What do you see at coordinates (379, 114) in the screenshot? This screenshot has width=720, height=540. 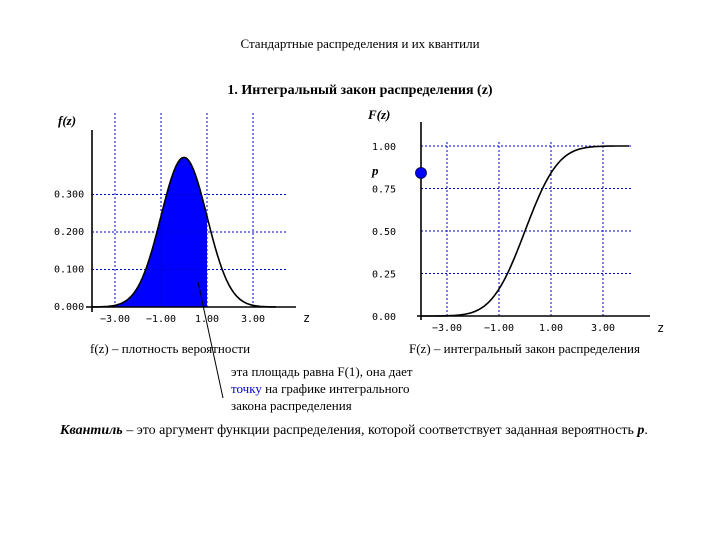 I see `right-y-axis-label: F(z)` at bounding box center [379, 114].